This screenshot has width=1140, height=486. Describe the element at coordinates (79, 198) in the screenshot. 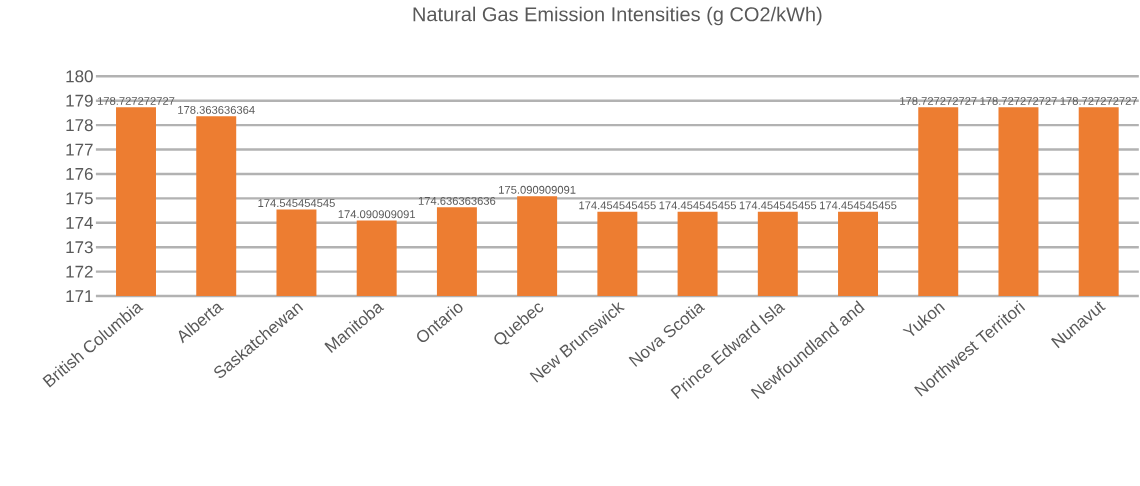

I see `y-tick-label: 175` at that location.